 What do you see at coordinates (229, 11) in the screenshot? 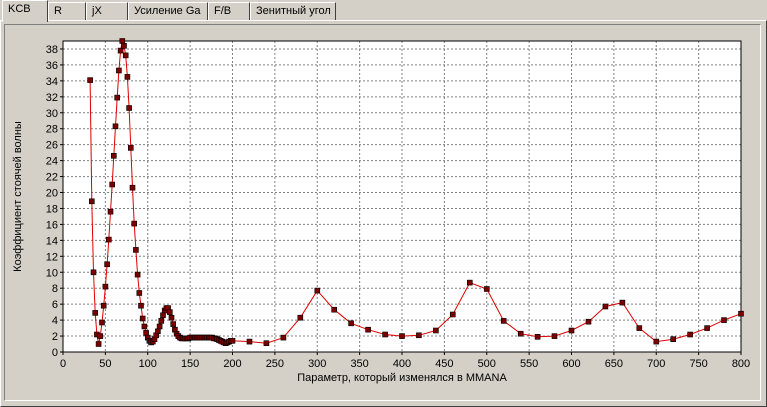
I see `tab-fb: F/B` at bounding box center [229, 11].